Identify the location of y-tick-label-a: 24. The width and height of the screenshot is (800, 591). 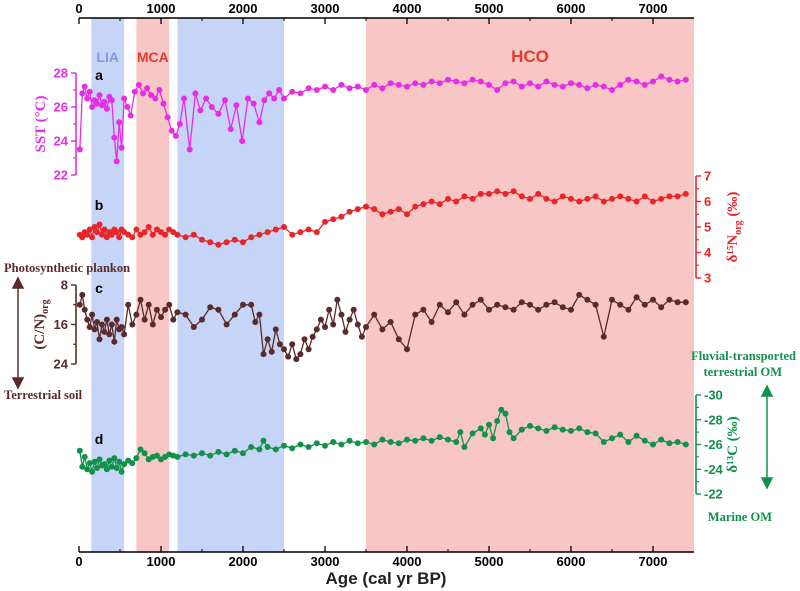
(61, 141).